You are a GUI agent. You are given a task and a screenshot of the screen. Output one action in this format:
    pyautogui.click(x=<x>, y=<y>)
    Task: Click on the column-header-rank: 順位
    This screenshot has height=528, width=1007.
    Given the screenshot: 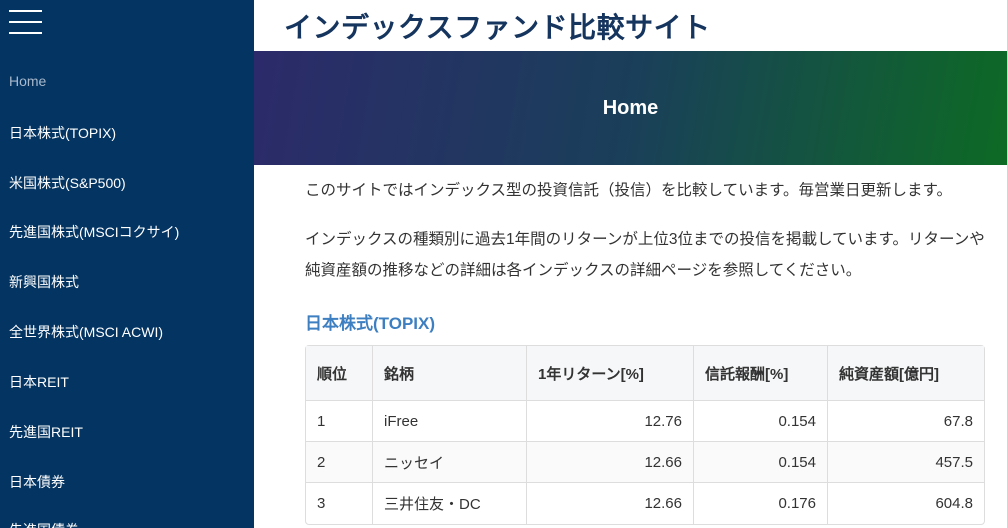 What is the action you would take?
    pyautogui.click(x=339, y=373)
    